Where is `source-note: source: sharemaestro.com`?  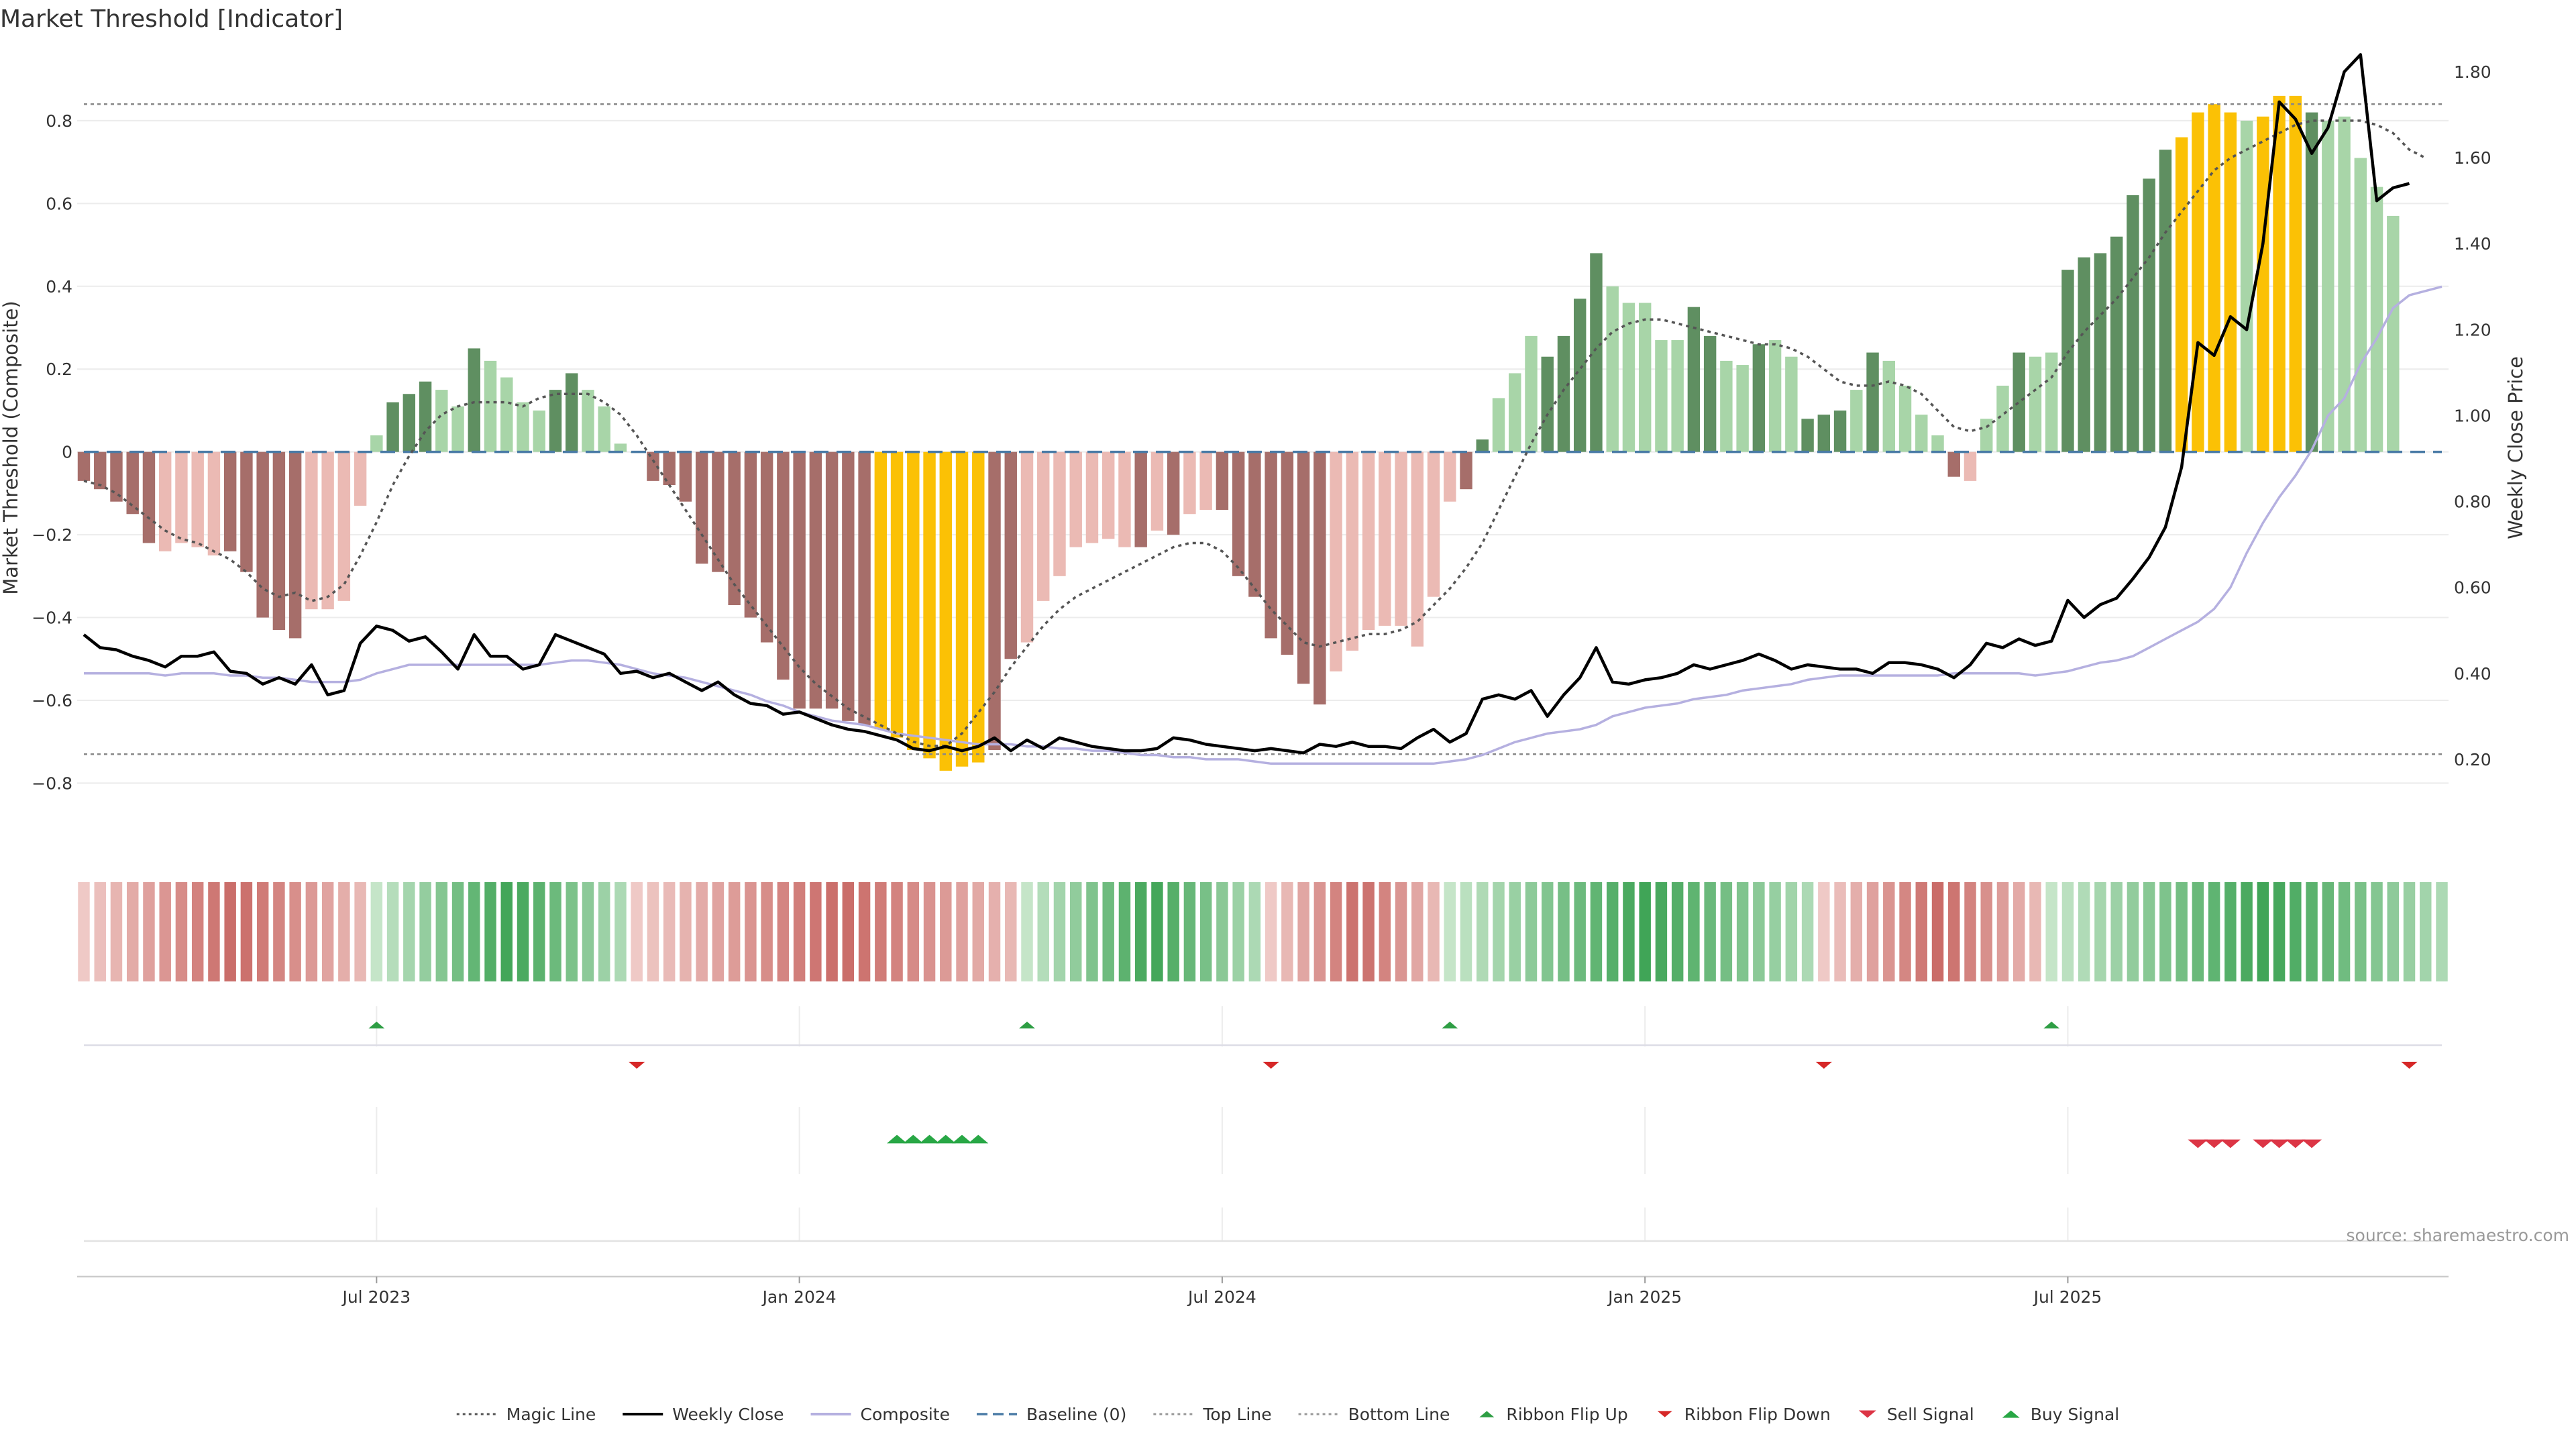
source-note: source: sharemaestro.com is located at coordinates (2458, 1235).